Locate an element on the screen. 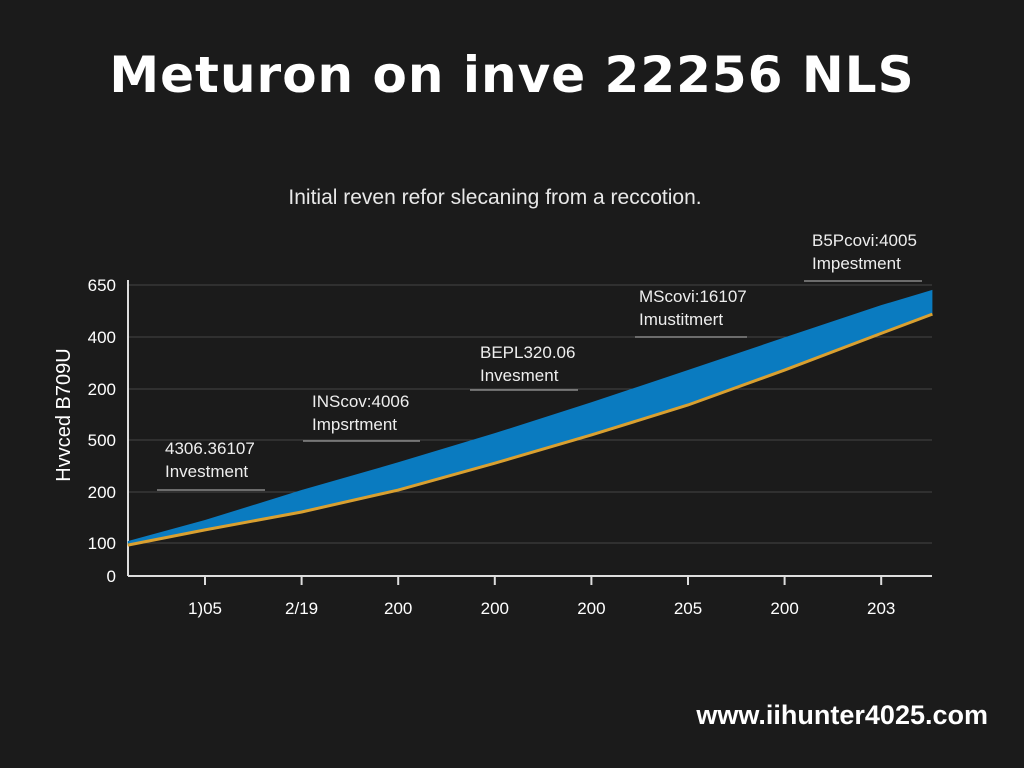 The height and width of the screenshot is (768, 1024). y-tick-label: 500 is located at coordinates (102, 440).